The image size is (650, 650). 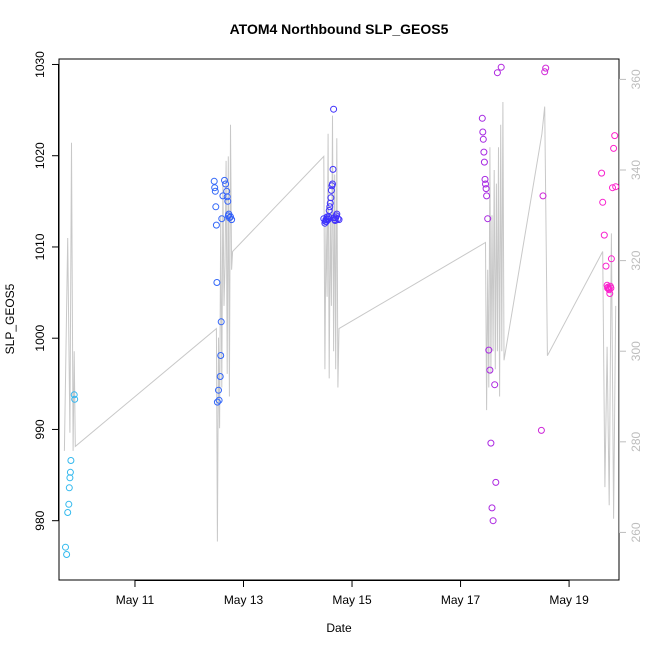 I want to click on left-tick-label: 1030, so click(x=40, y=64).